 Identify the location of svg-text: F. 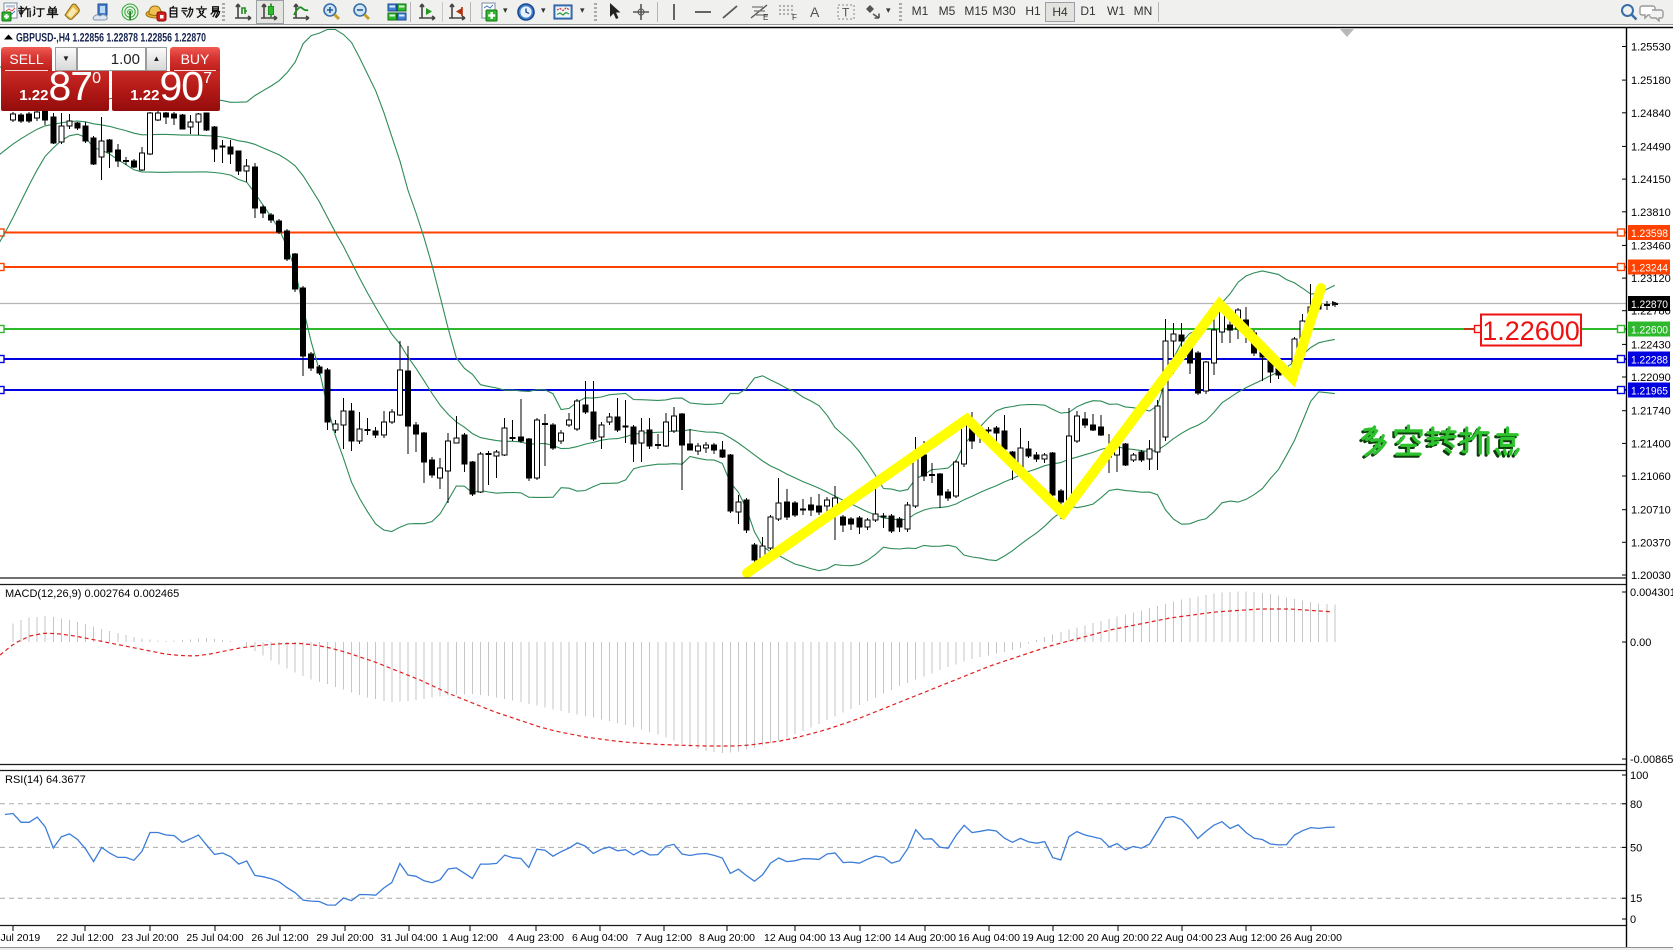
(794, 17).